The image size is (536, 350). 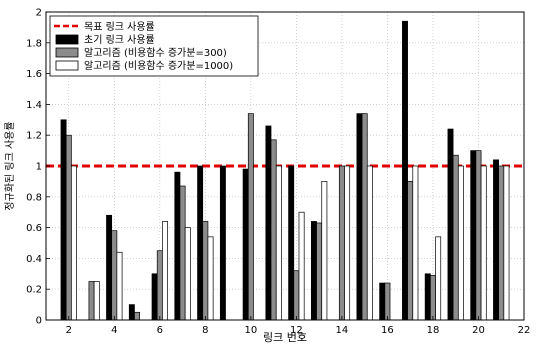 I want to click on legend-label-target: 목표 링크 사용률, so click(x=119, y=27).